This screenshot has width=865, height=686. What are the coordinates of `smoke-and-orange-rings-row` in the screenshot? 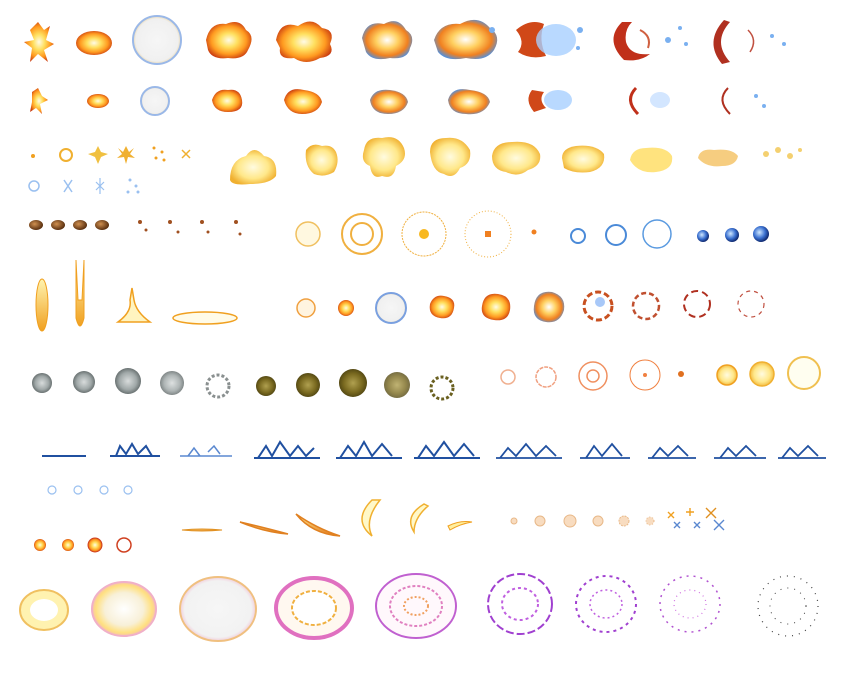 It's located at (426, 378).